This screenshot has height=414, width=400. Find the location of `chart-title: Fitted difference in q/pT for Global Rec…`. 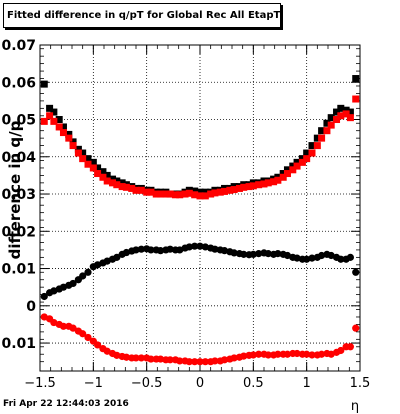

chart-title: Fitted difference in q/pT for Global Rec… is located at coordinates (144, 15).